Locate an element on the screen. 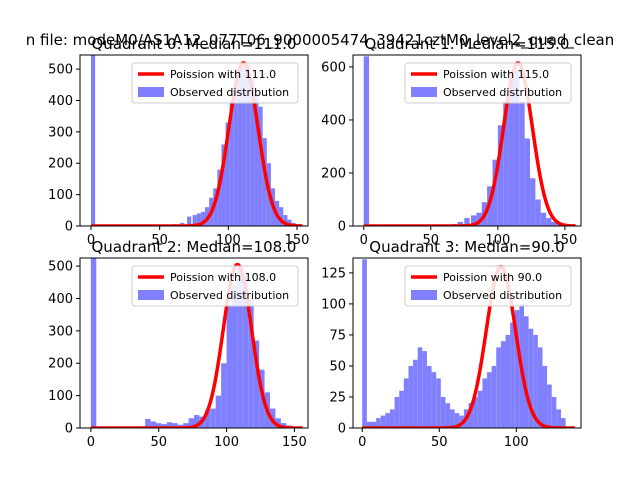  x-tick-label: 0 is located at coordinates (91, 240).